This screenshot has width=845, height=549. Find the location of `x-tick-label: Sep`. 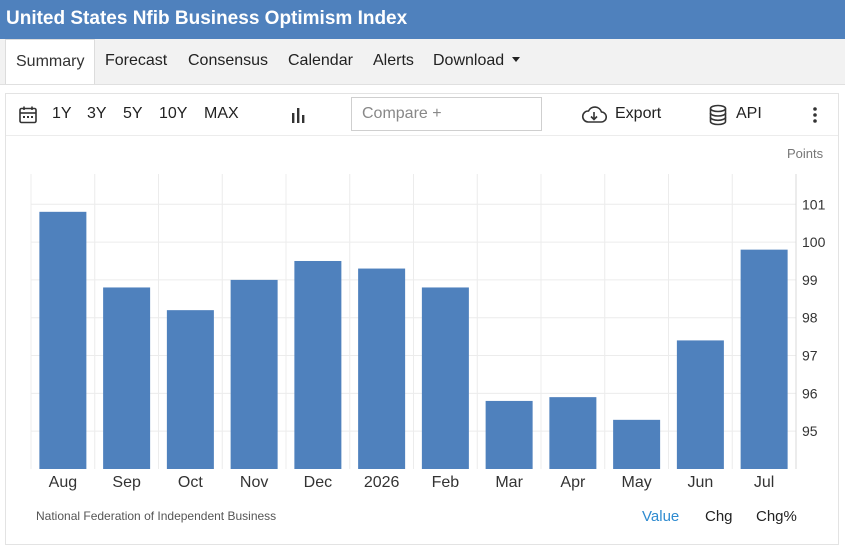

x-tick-label: Sep is located at coordinates (126, 482).